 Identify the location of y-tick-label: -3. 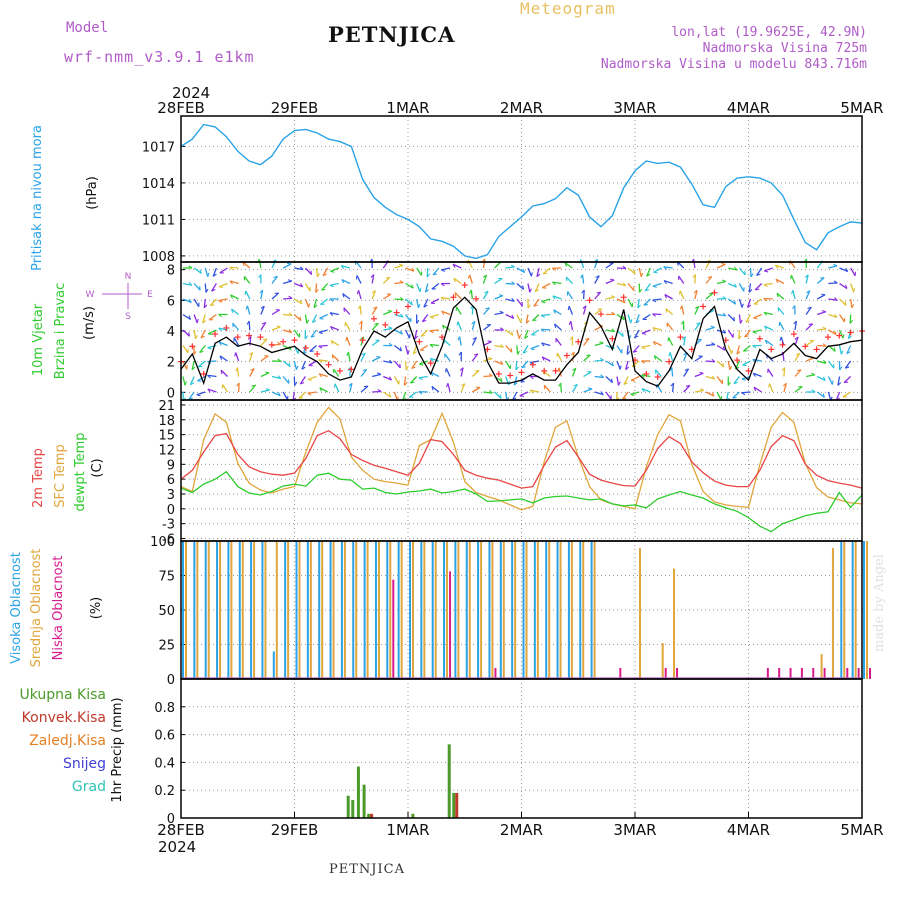
(168, 525).